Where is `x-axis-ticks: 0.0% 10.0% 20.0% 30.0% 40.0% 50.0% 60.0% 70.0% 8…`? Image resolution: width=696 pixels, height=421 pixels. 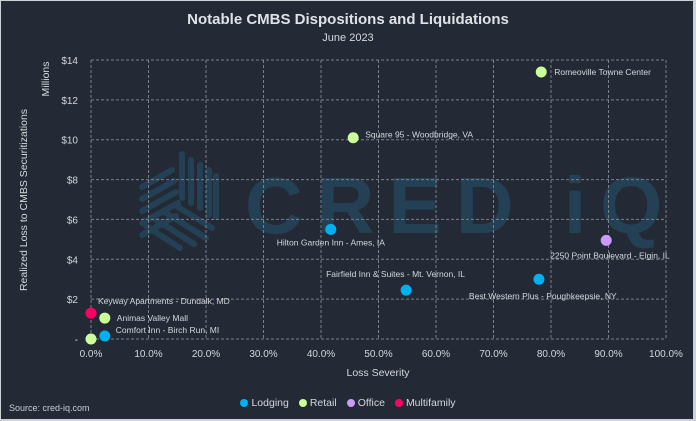 x-axis-ticks: 0.0% 10.0% 20.0% 30.0% 40.0% 50.0% 60.0% 70.0% 8… is located at coordinates (381, 354).